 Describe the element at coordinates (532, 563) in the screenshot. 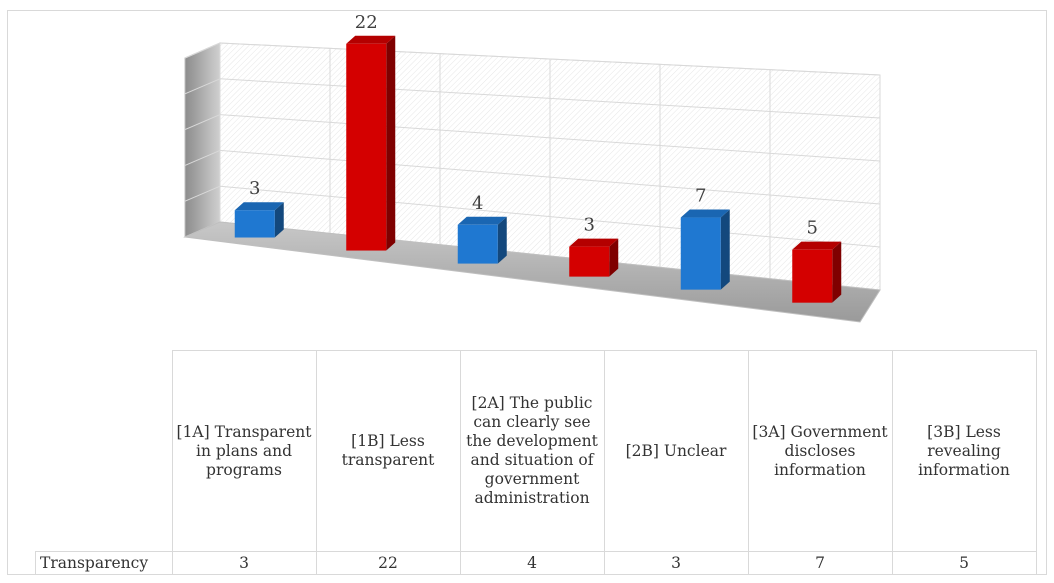

I see `table-value: 4` at that location.